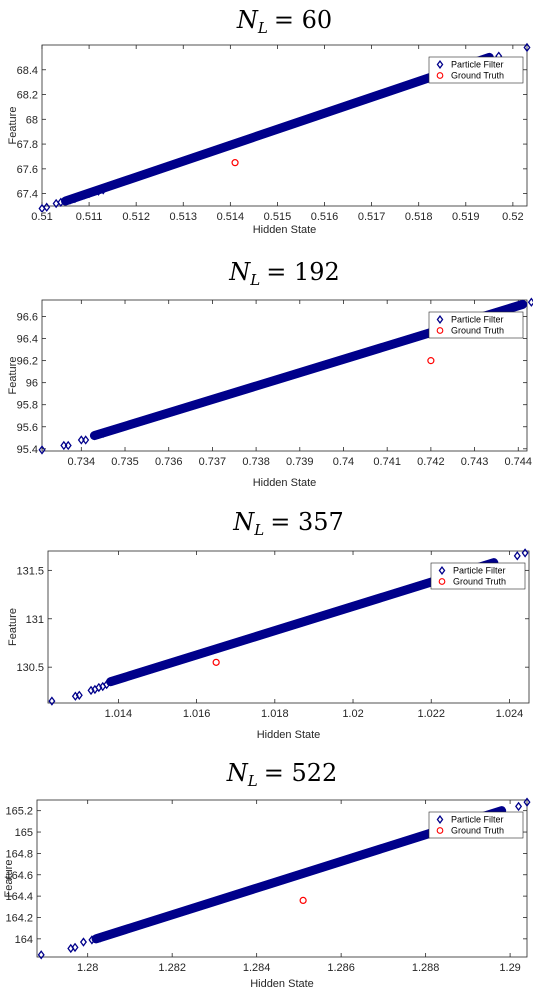 Image resolution: width=550 pixels, height=997 pixels. Describe the element at coordinates (19, 918) in the screenshot. I see `y-tick-label: 164.2` at that location.